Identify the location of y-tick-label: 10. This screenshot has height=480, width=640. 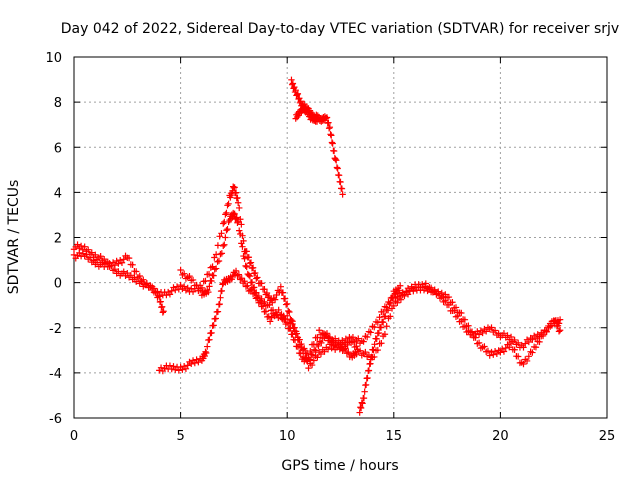
(53, 58).